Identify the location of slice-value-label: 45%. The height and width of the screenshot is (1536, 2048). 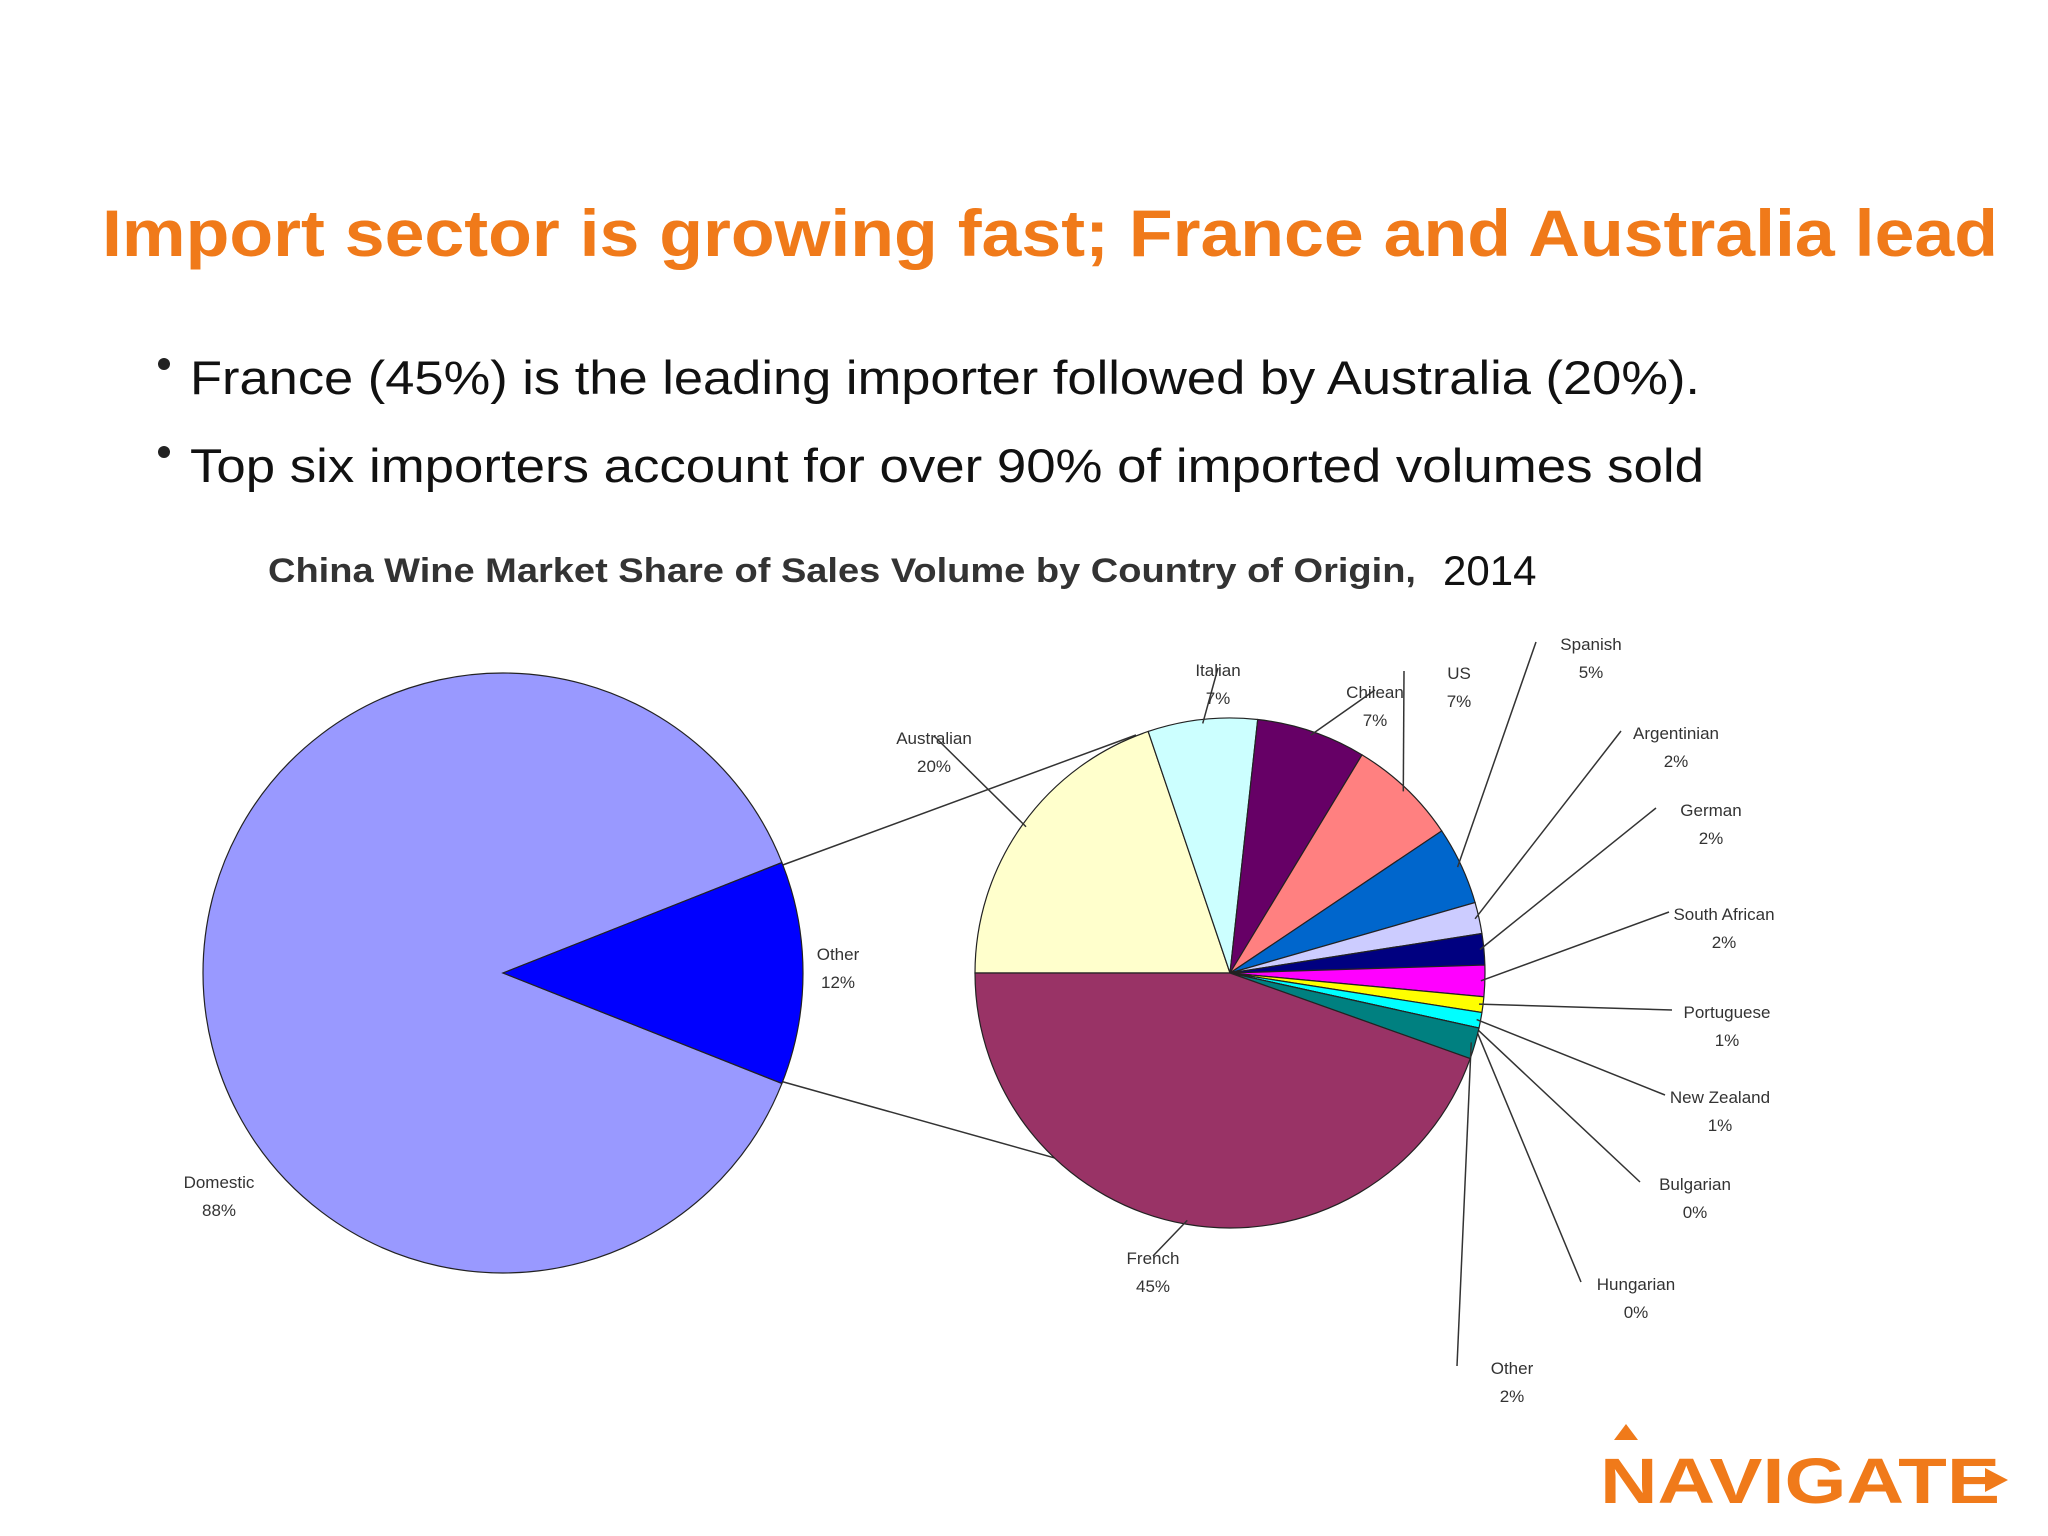
(1153, 1286).